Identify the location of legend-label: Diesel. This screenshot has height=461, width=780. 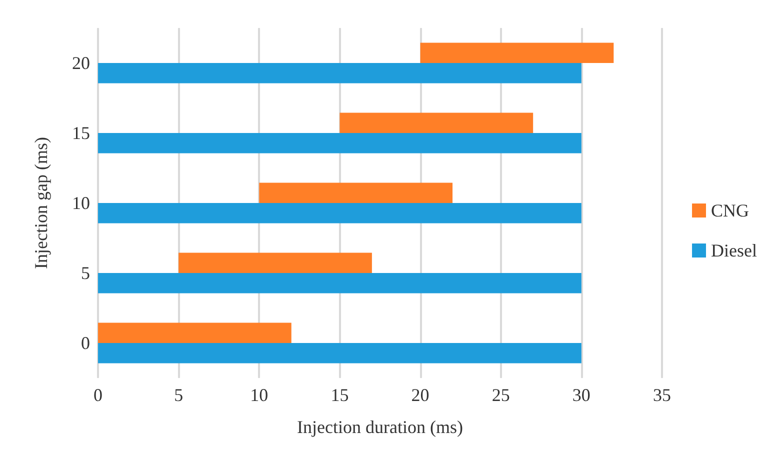
(734, 250).